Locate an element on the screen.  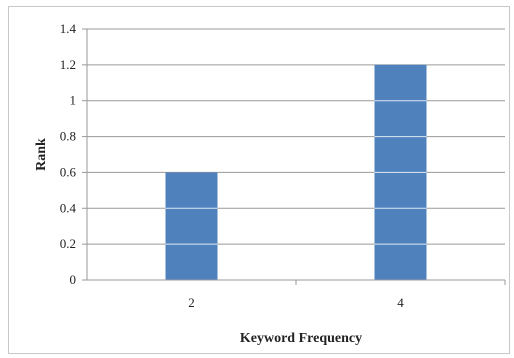
y-tick-label: 1.2 is located at coordinates (68, 64).